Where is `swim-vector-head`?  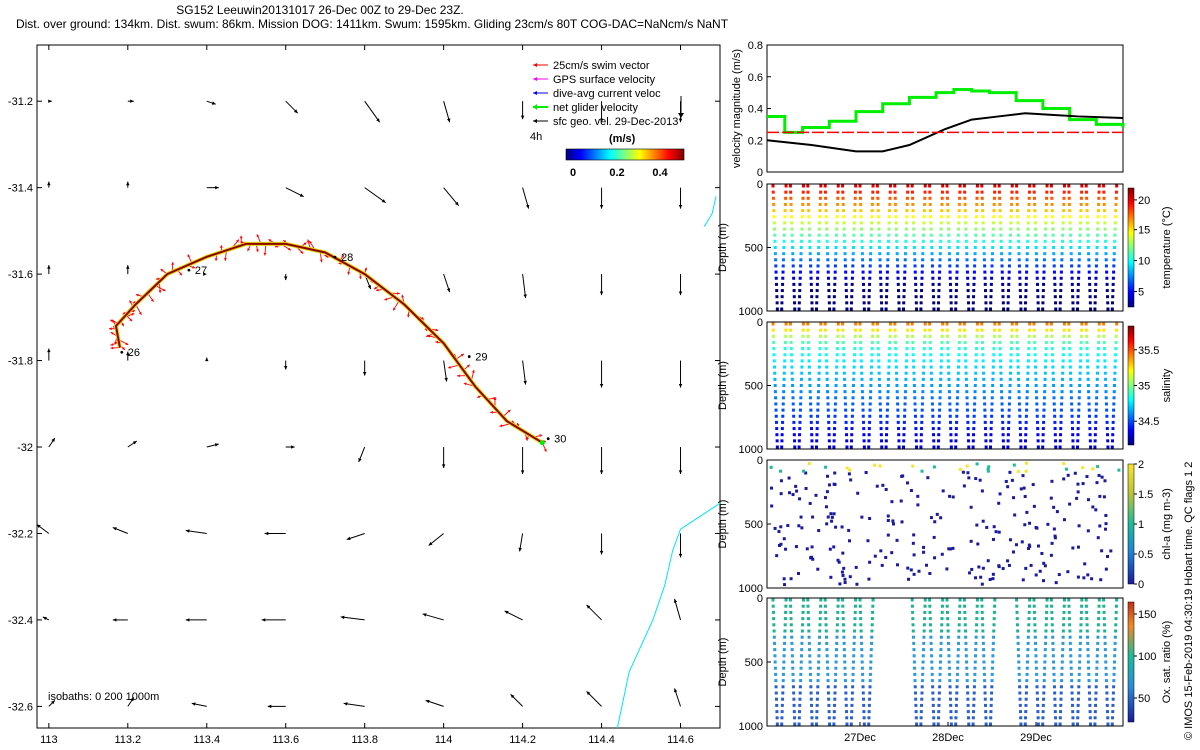
swim-vector-head is located at coordinates (305, 244).